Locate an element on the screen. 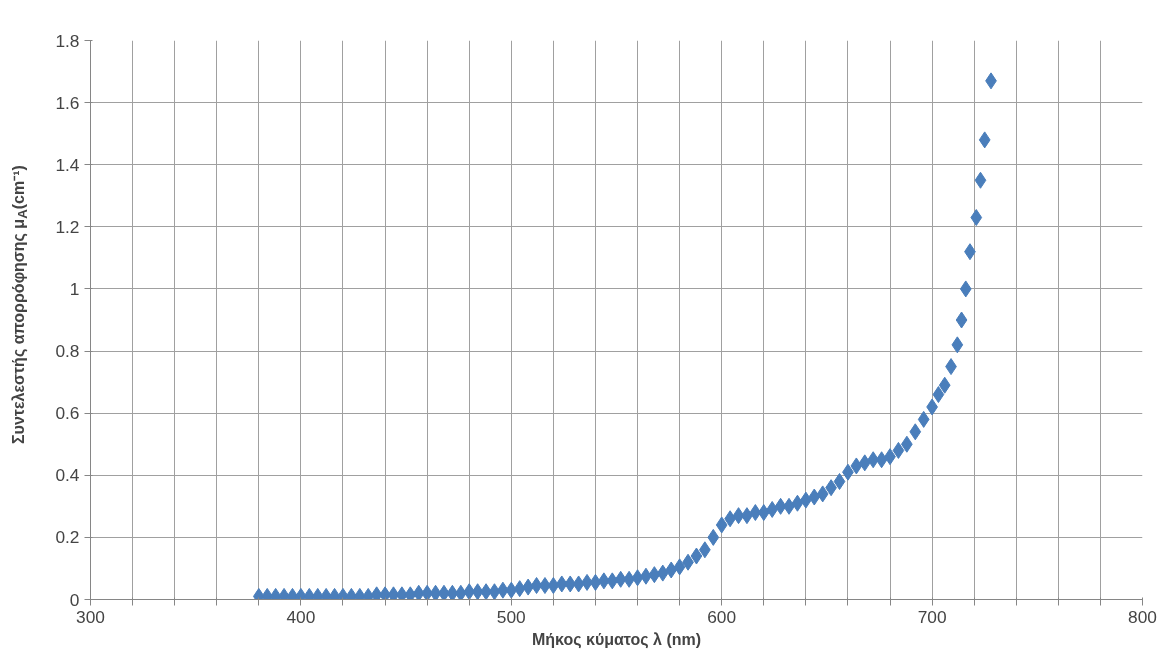  x-tick-label: 700 is located at coordinates (932, 616).